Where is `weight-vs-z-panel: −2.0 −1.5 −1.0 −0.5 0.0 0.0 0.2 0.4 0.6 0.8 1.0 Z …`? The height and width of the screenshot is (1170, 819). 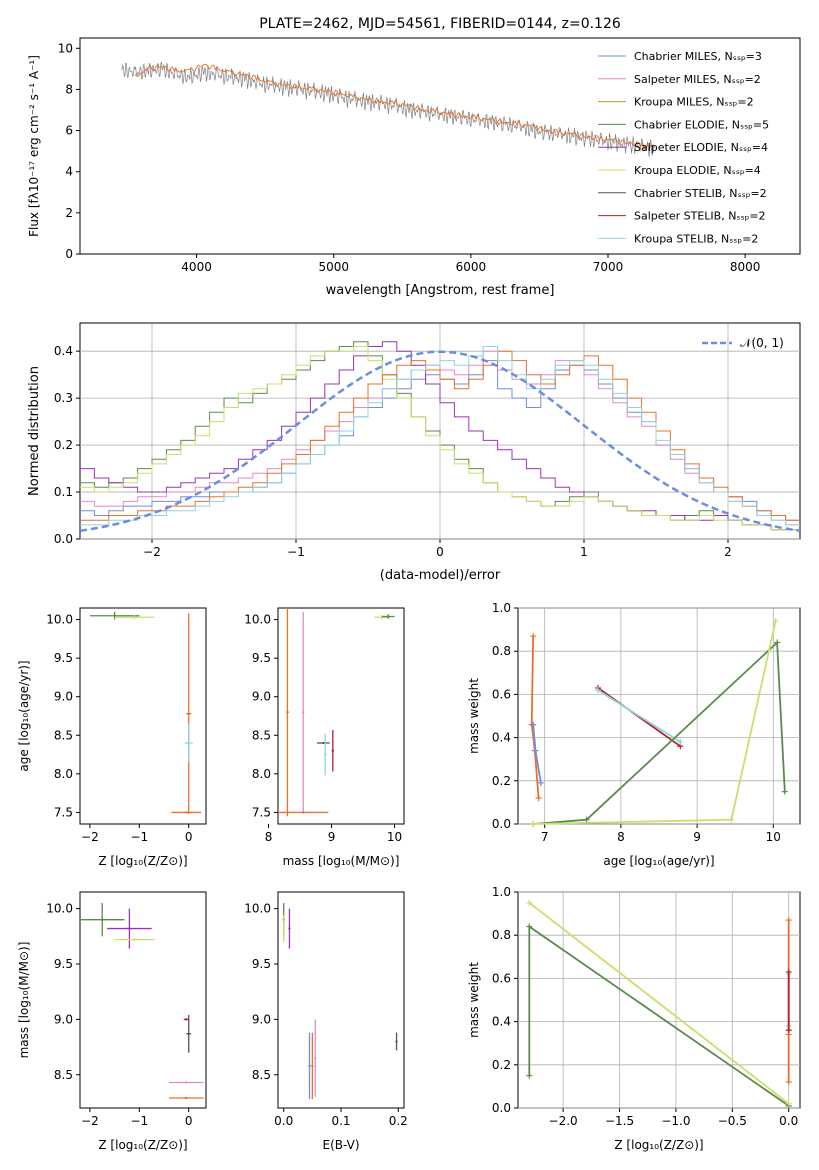
weight-vs-z-panel: −2.0 −1.5 −1.0 −0.5 0.0 0.0 0.2 0.4 0.6 0.8 1.0 Z … is located at coordinates (634, 1018).